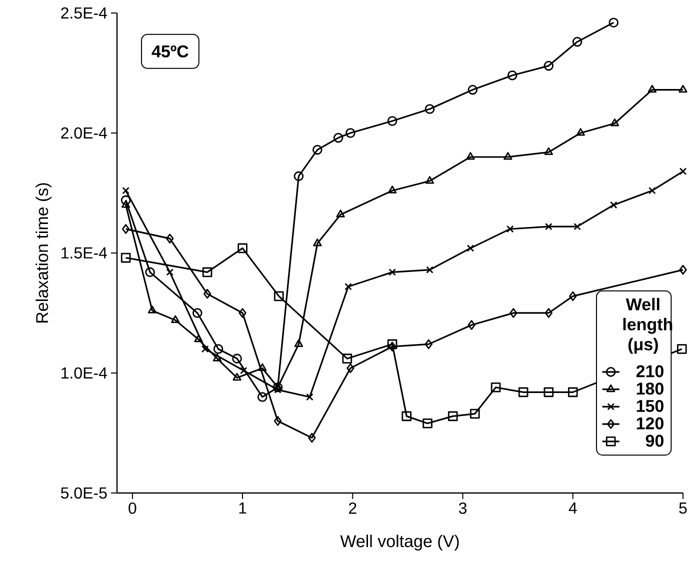 The height and width of the screenshot is (588, 696). What do you see at coordinates (242, 508) in the screenshot?
I see `x-tick-label: 1` at bounding box center [242, 508].